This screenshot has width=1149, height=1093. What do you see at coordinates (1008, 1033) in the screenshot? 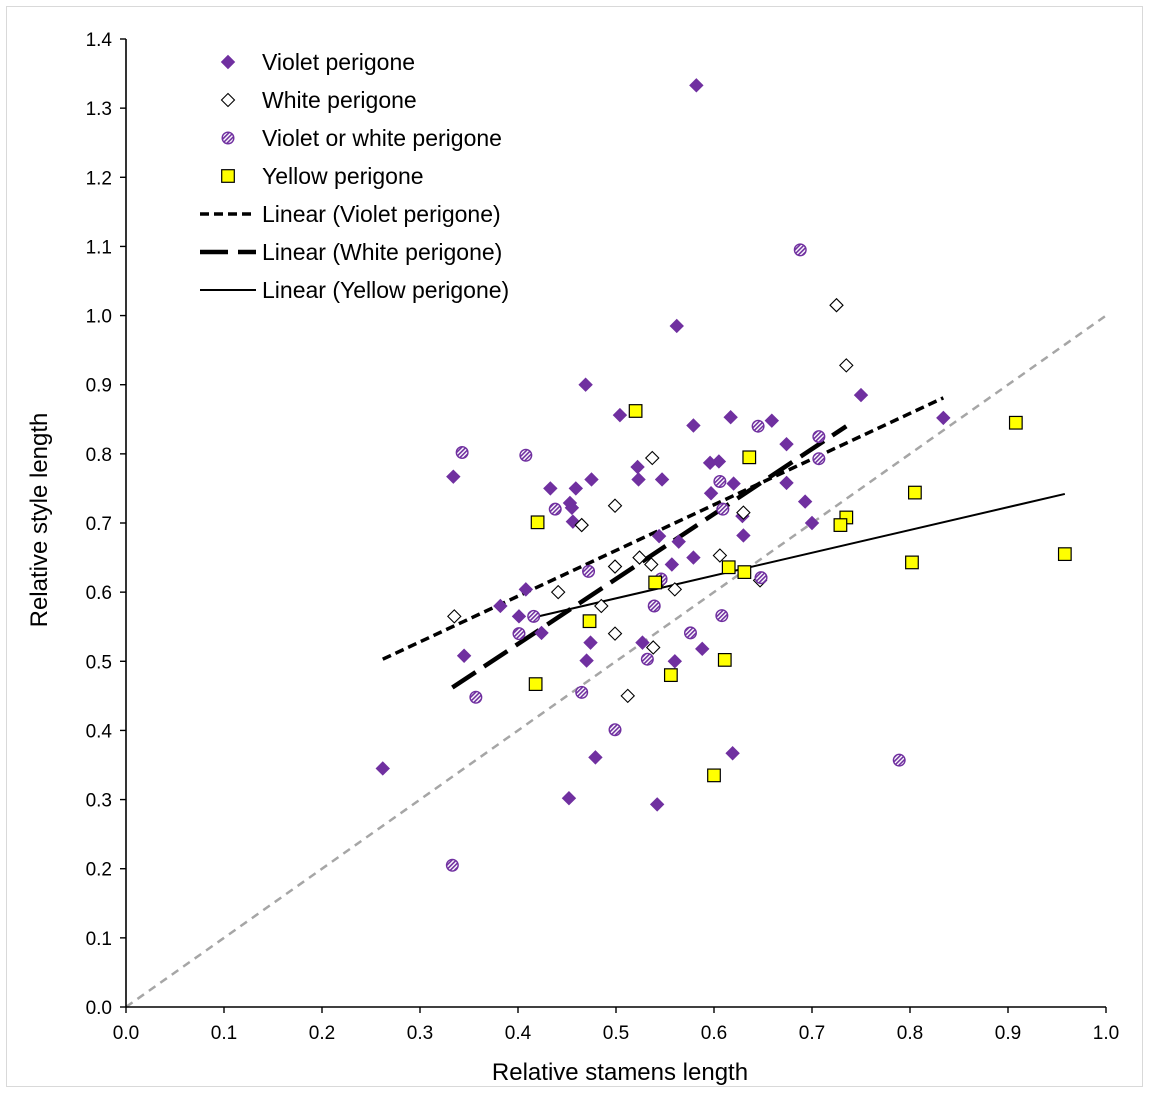
I see `x-tick-label: 0.9` at bounding box center [1008, 1033].